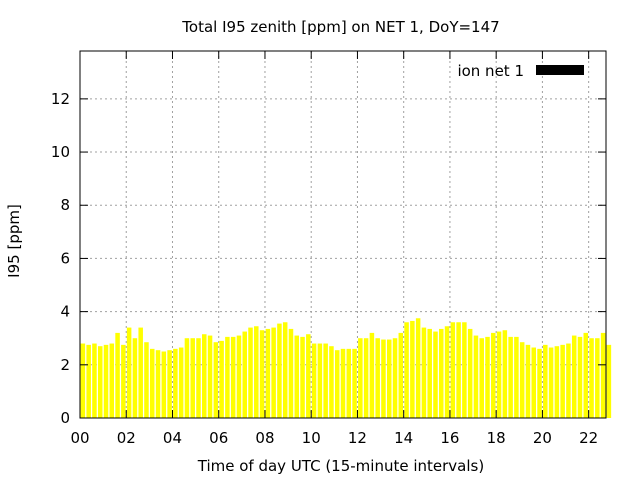  I want to click on x-tick-label: 20, so click(542, 438).